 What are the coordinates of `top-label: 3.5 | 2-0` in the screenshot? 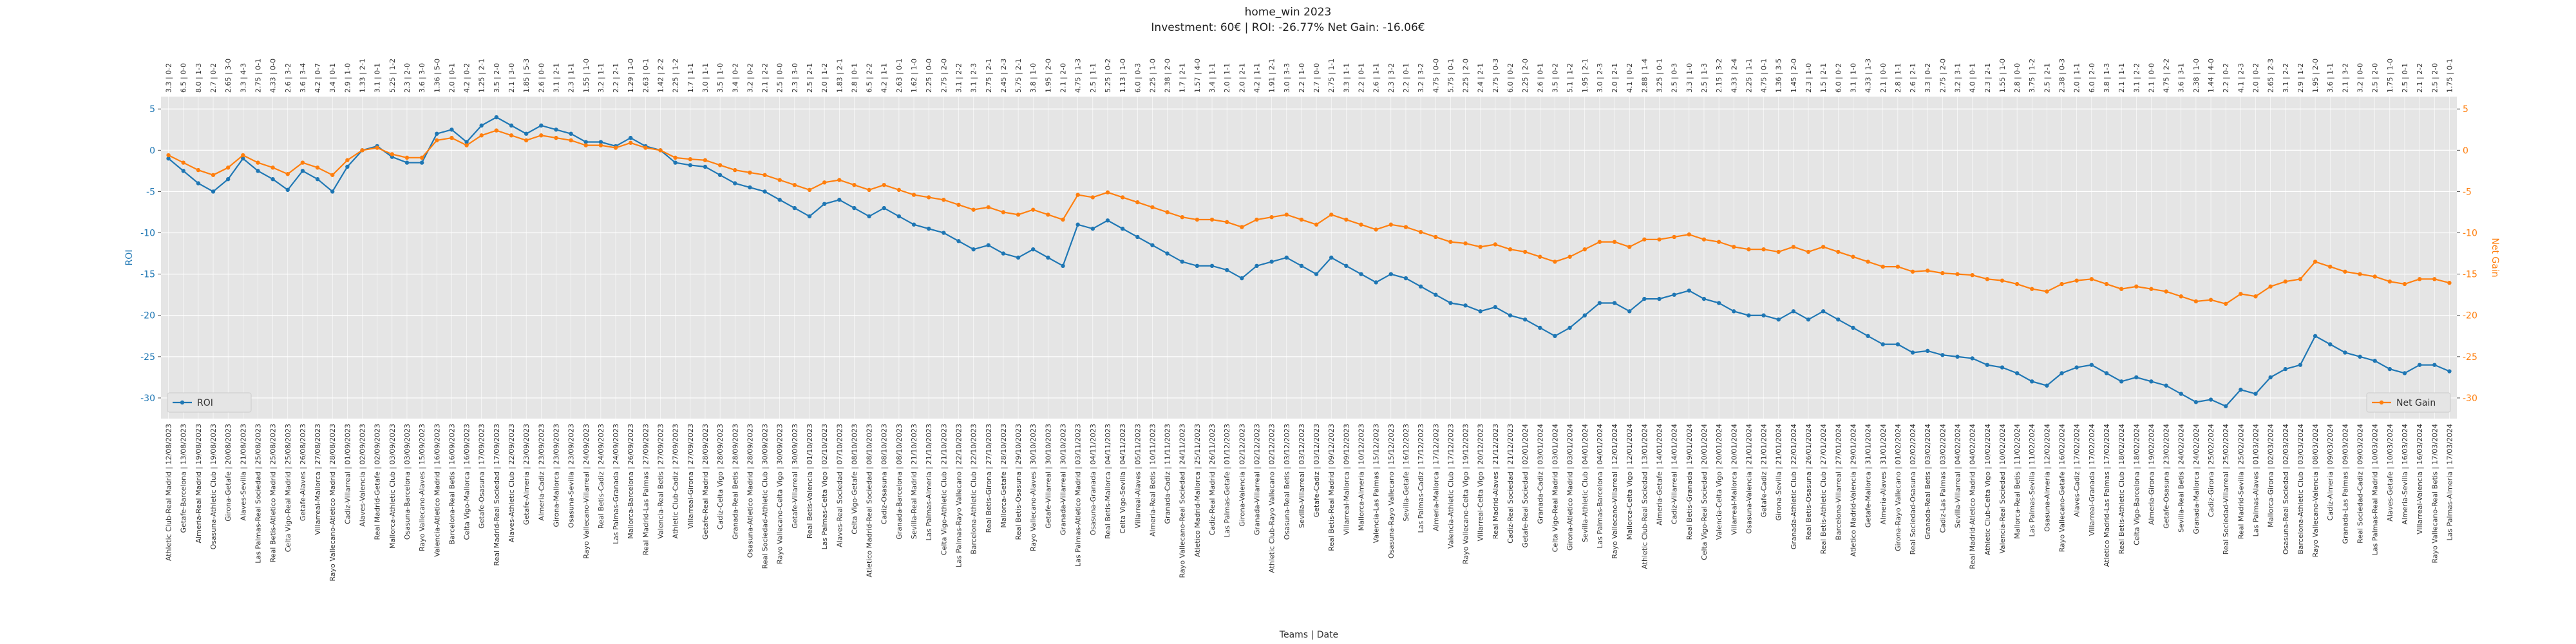 It's located at (497, 78).